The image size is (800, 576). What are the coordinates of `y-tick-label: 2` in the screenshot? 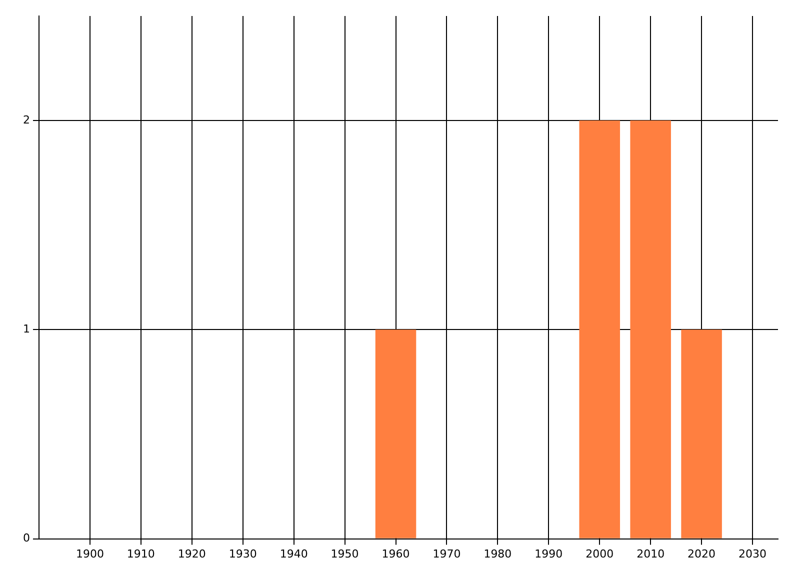 It's located at (26, 119).